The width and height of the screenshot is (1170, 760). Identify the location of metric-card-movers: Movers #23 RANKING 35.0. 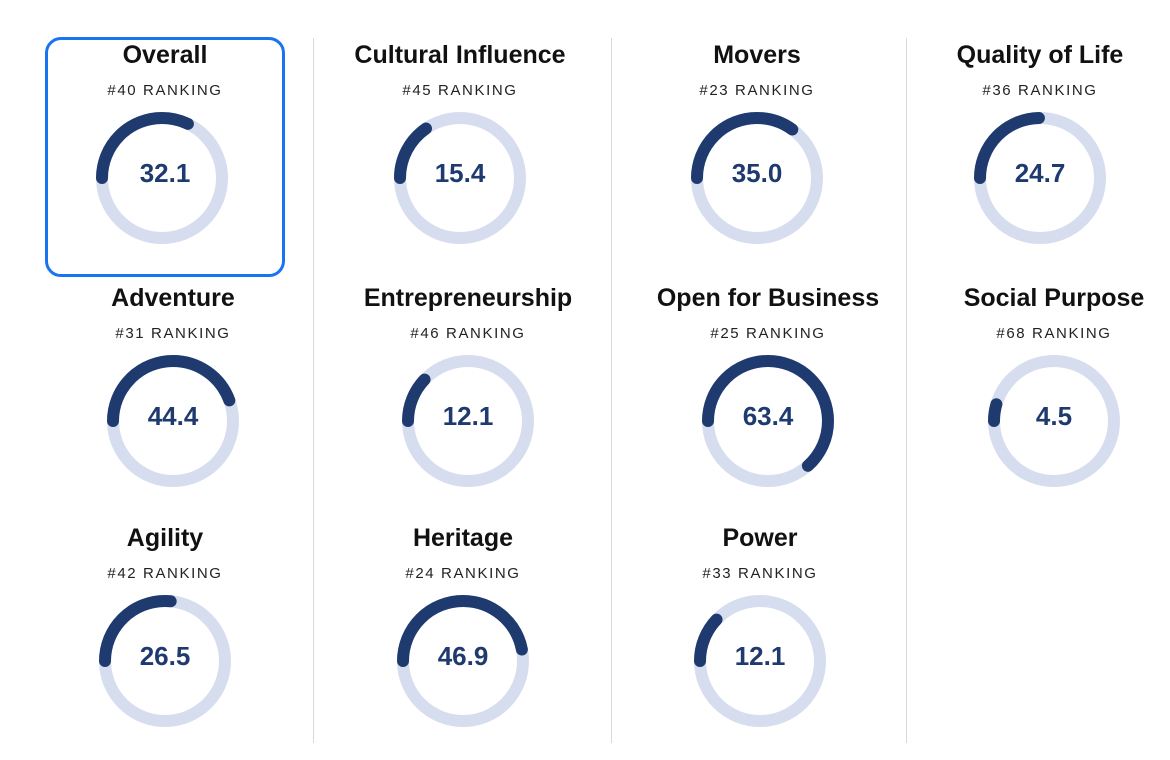
(757, 157).